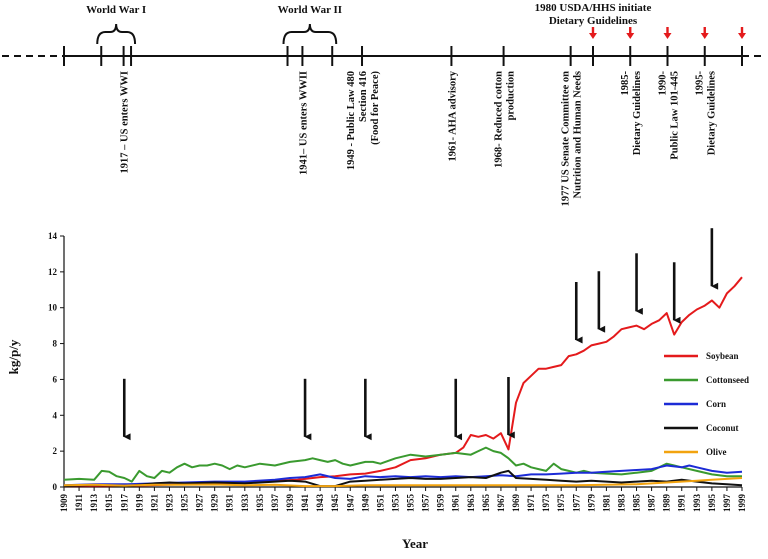 This screenshot has height=559, width=768. Describe the element at coordinates (350, 503) in the screenshot. I see `x-tick-label: 1947` at that location.